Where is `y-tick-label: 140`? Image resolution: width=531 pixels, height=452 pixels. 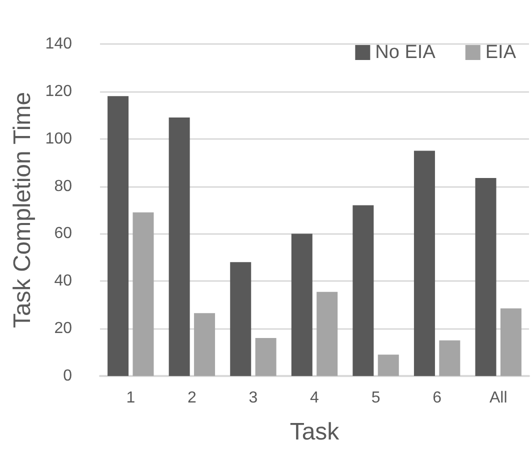
y-tick-label: 140 is located at coordinates (58, 44).